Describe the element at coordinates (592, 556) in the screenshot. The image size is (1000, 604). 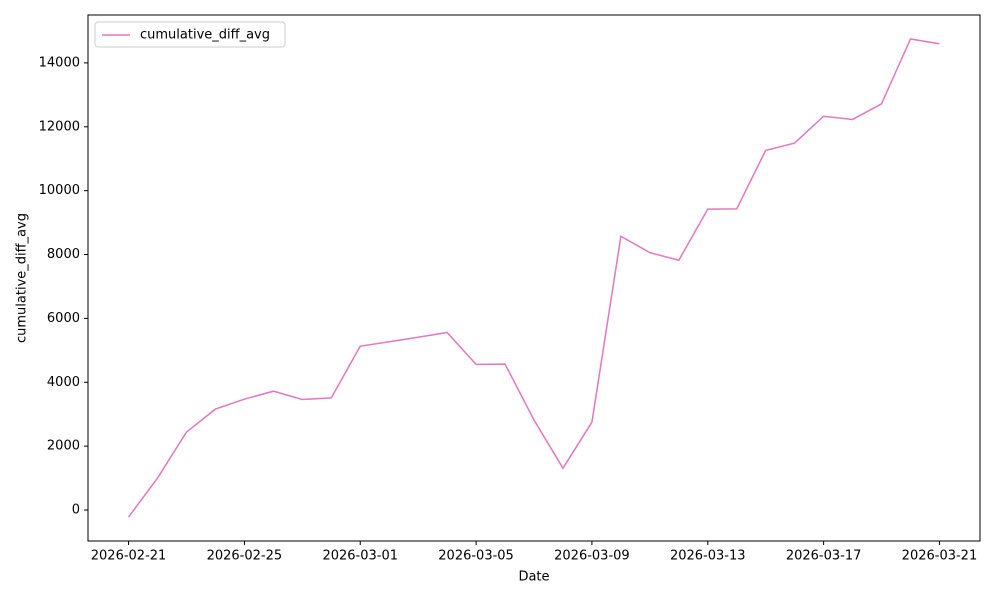
I see `x-tick-label: 2026-03-09` at that location.